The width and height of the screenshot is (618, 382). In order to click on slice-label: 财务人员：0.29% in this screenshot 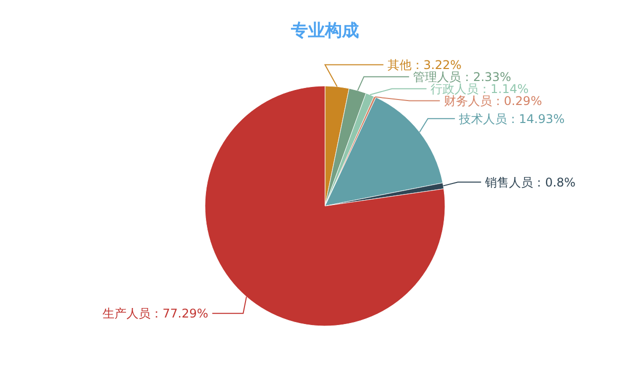, I will do `click(493, 101)`.